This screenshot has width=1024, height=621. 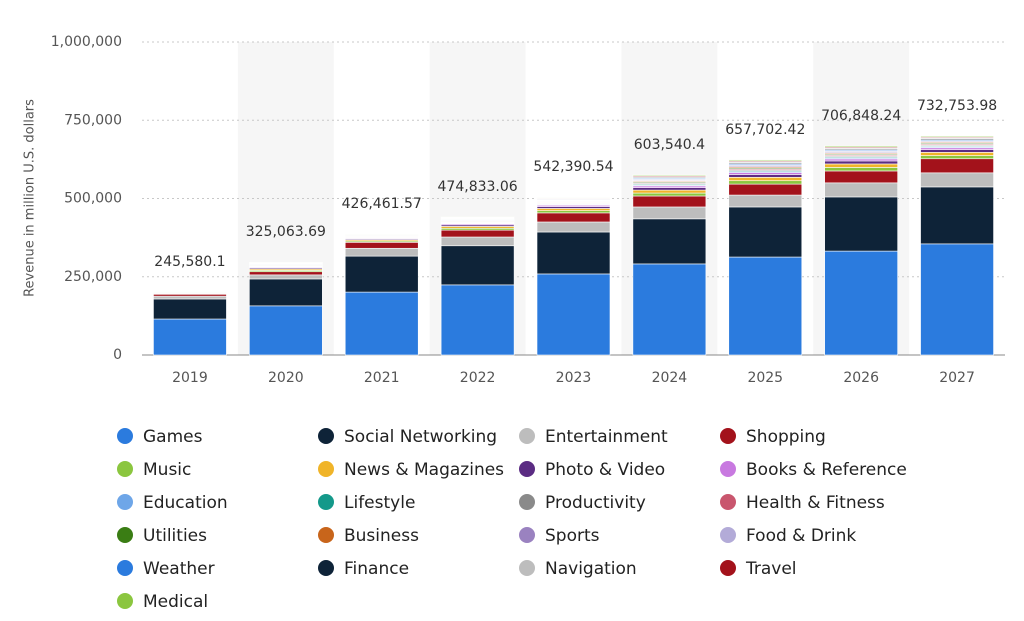 I want to click on legend-label: Sports, so click(x=572, y=536).